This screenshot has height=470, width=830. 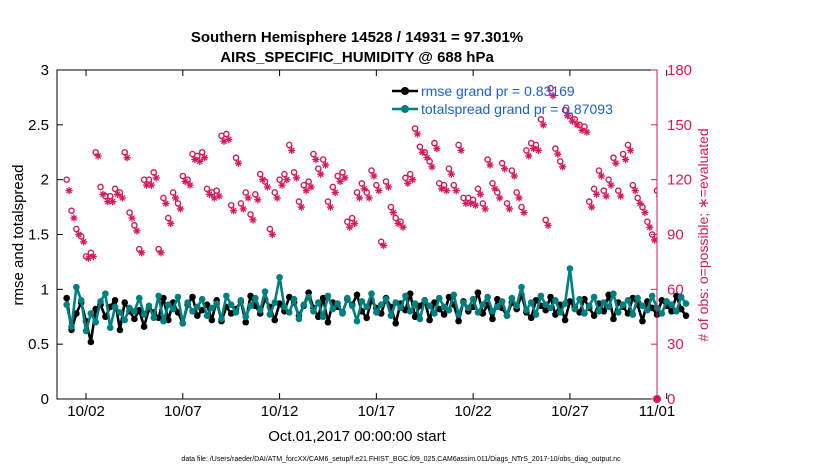 I want to click on rmse-spread-lines, so click(x=376, y=305).